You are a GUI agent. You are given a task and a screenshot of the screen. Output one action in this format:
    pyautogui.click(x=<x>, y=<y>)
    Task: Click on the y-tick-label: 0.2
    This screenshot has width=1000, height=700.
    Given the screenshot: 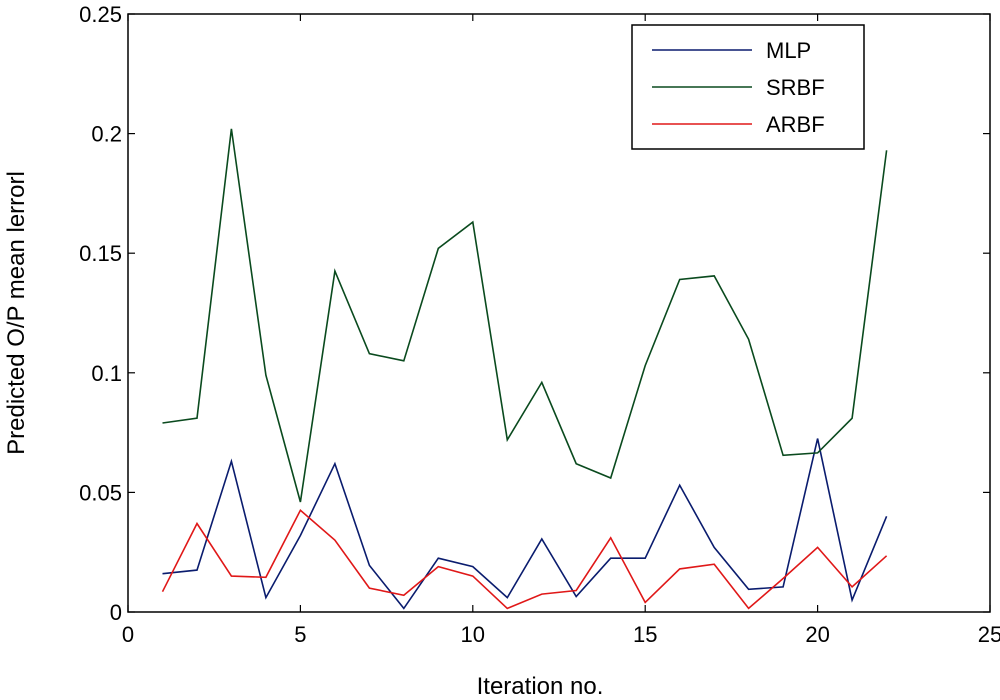 What is the action you would take?
    pyautogui.click(x=106, y=134)
    